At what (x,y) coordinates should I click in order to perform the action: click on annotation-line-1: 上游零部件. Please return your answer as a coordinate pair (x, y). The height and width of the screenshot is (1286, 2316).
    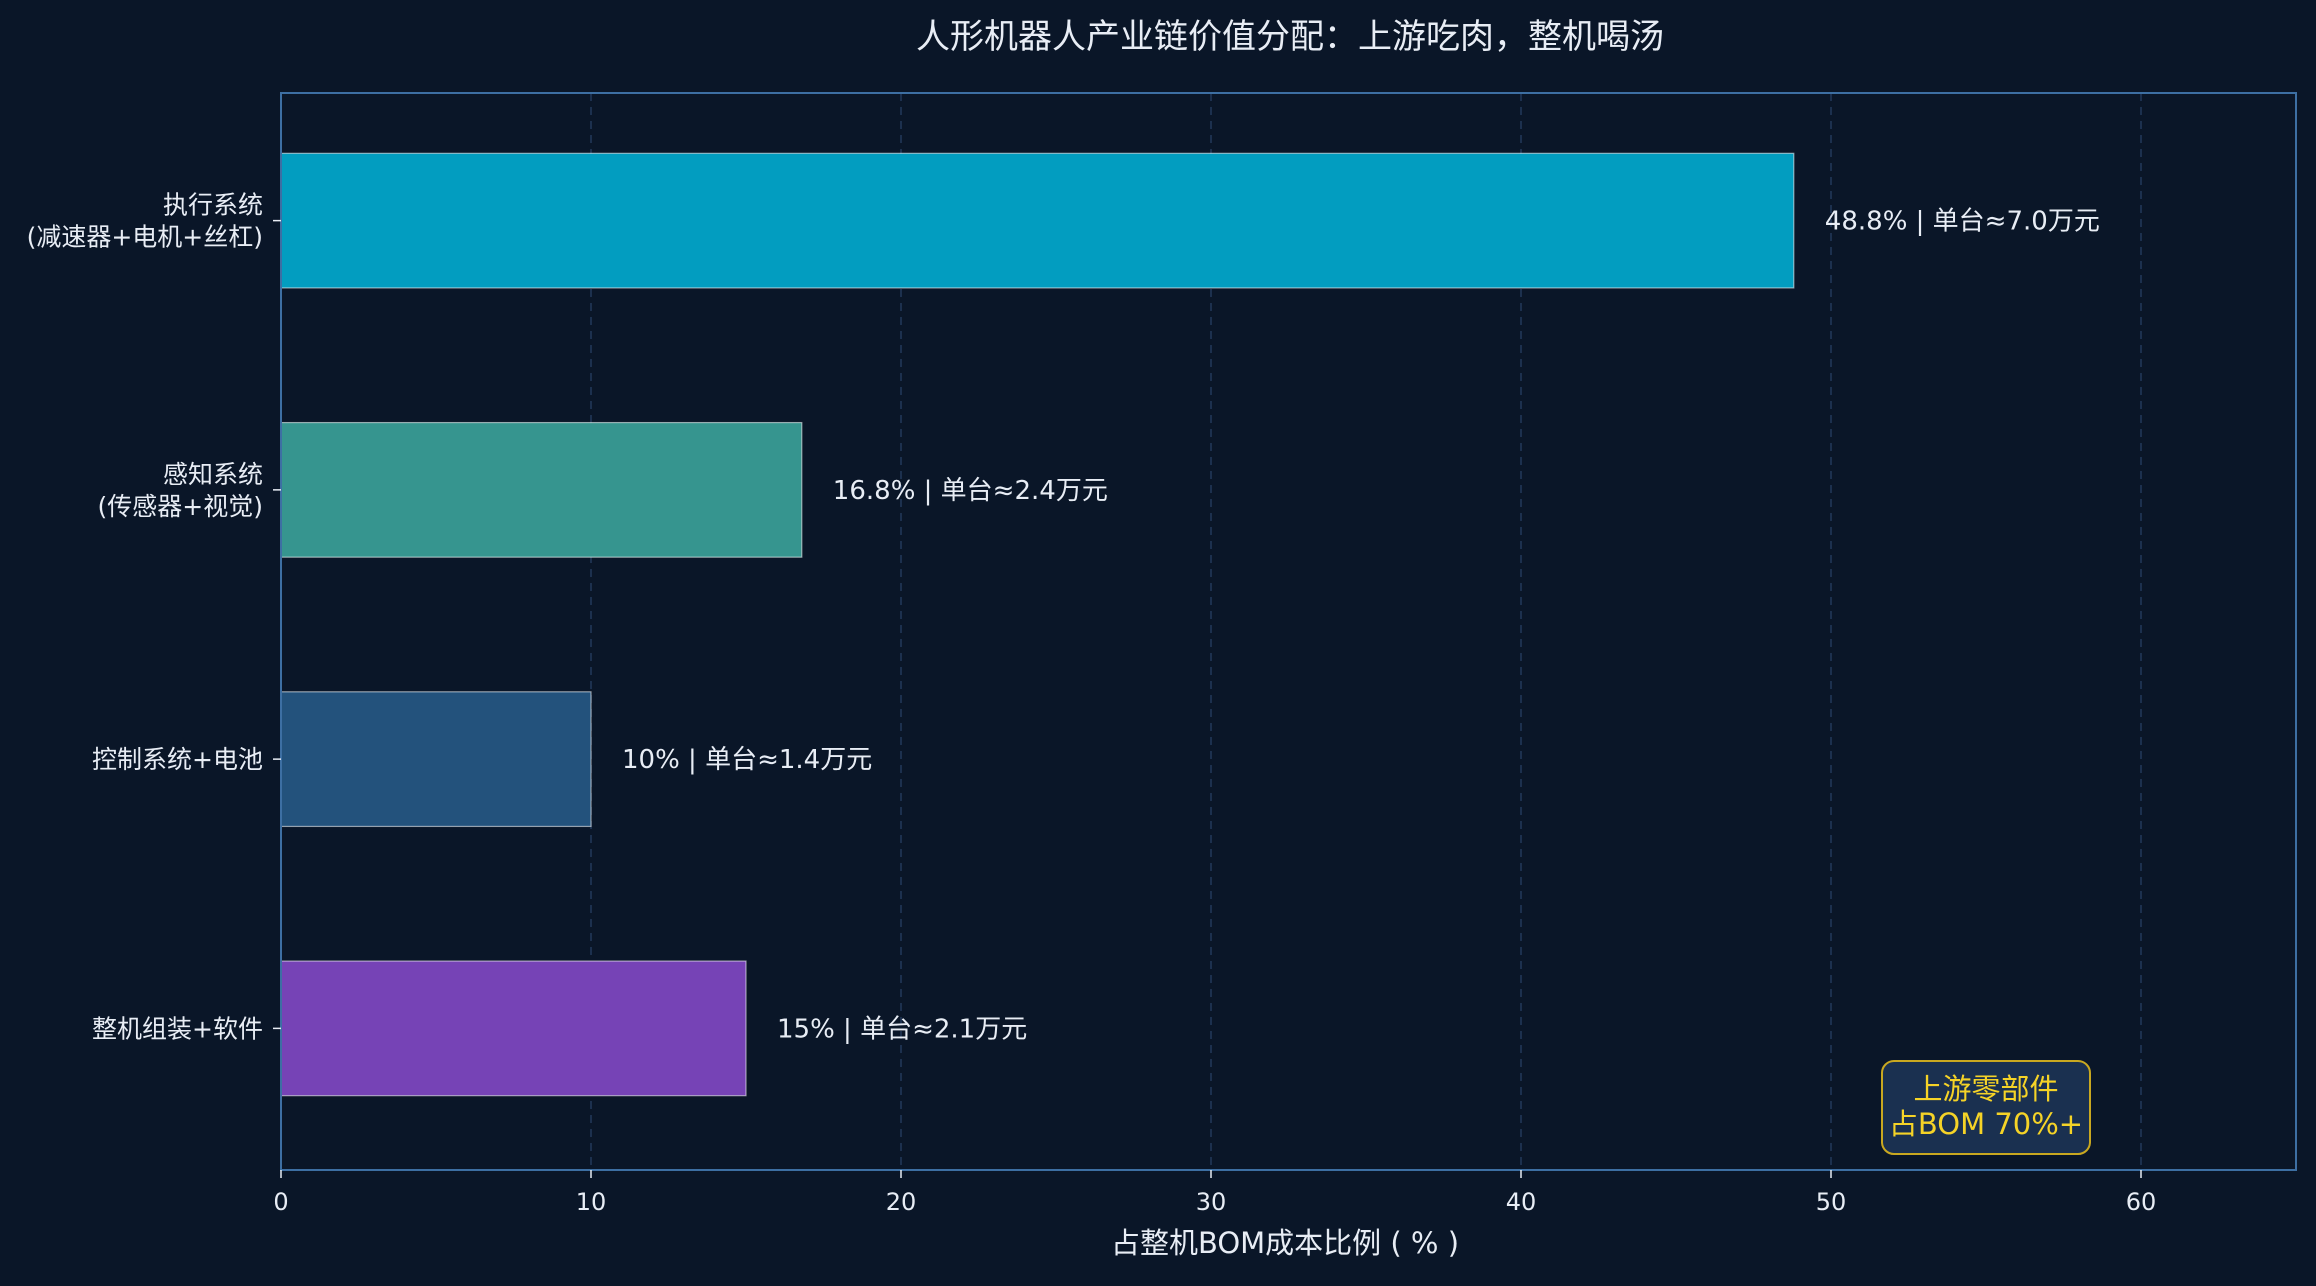
    Looking at the image, I should click on (1985, 1089).